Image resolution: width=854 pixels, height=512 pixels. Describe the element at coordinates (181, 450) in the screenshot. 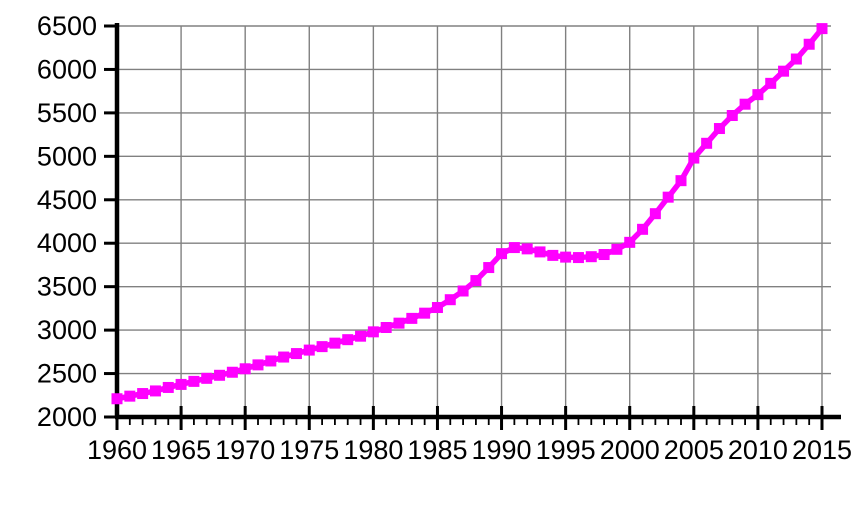

I see `x-tick-label: 1965` at that location.